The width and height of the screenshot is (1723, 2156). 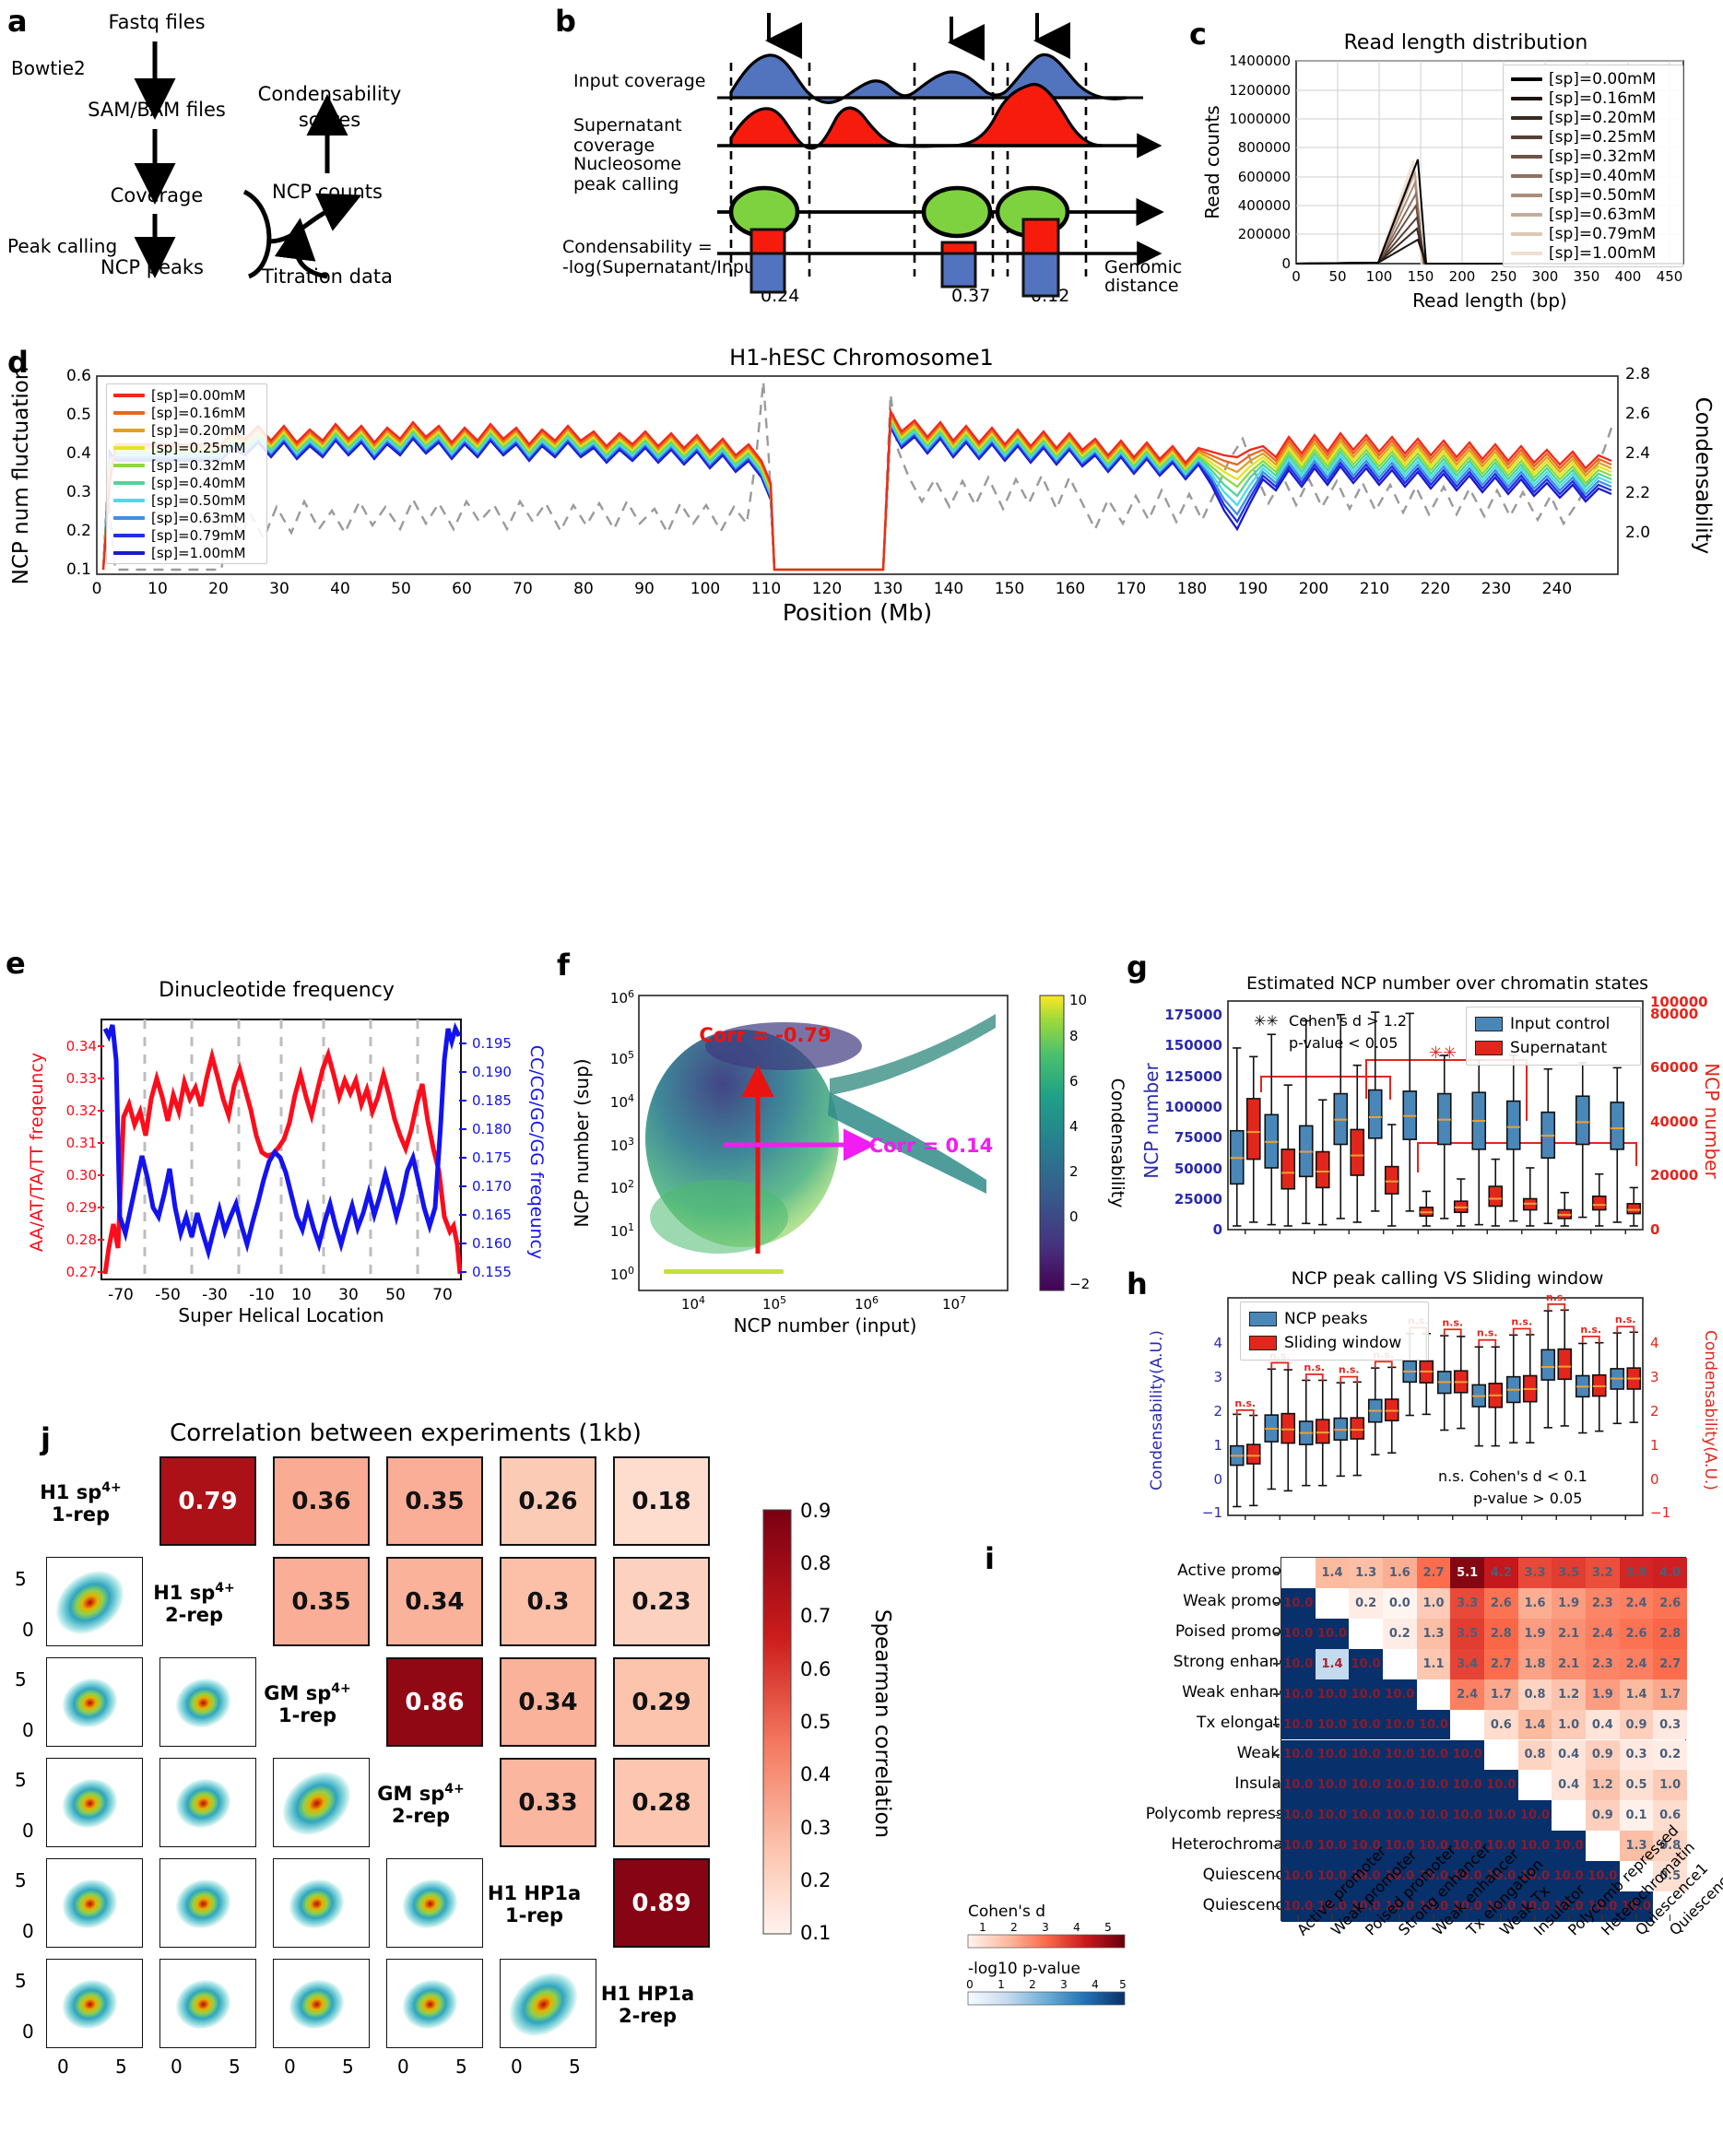 What do you see at coordinates (290, 2067) in the screenshot?
I see `scatter-x-ticks: 0` at bounding box center [290, 2067].